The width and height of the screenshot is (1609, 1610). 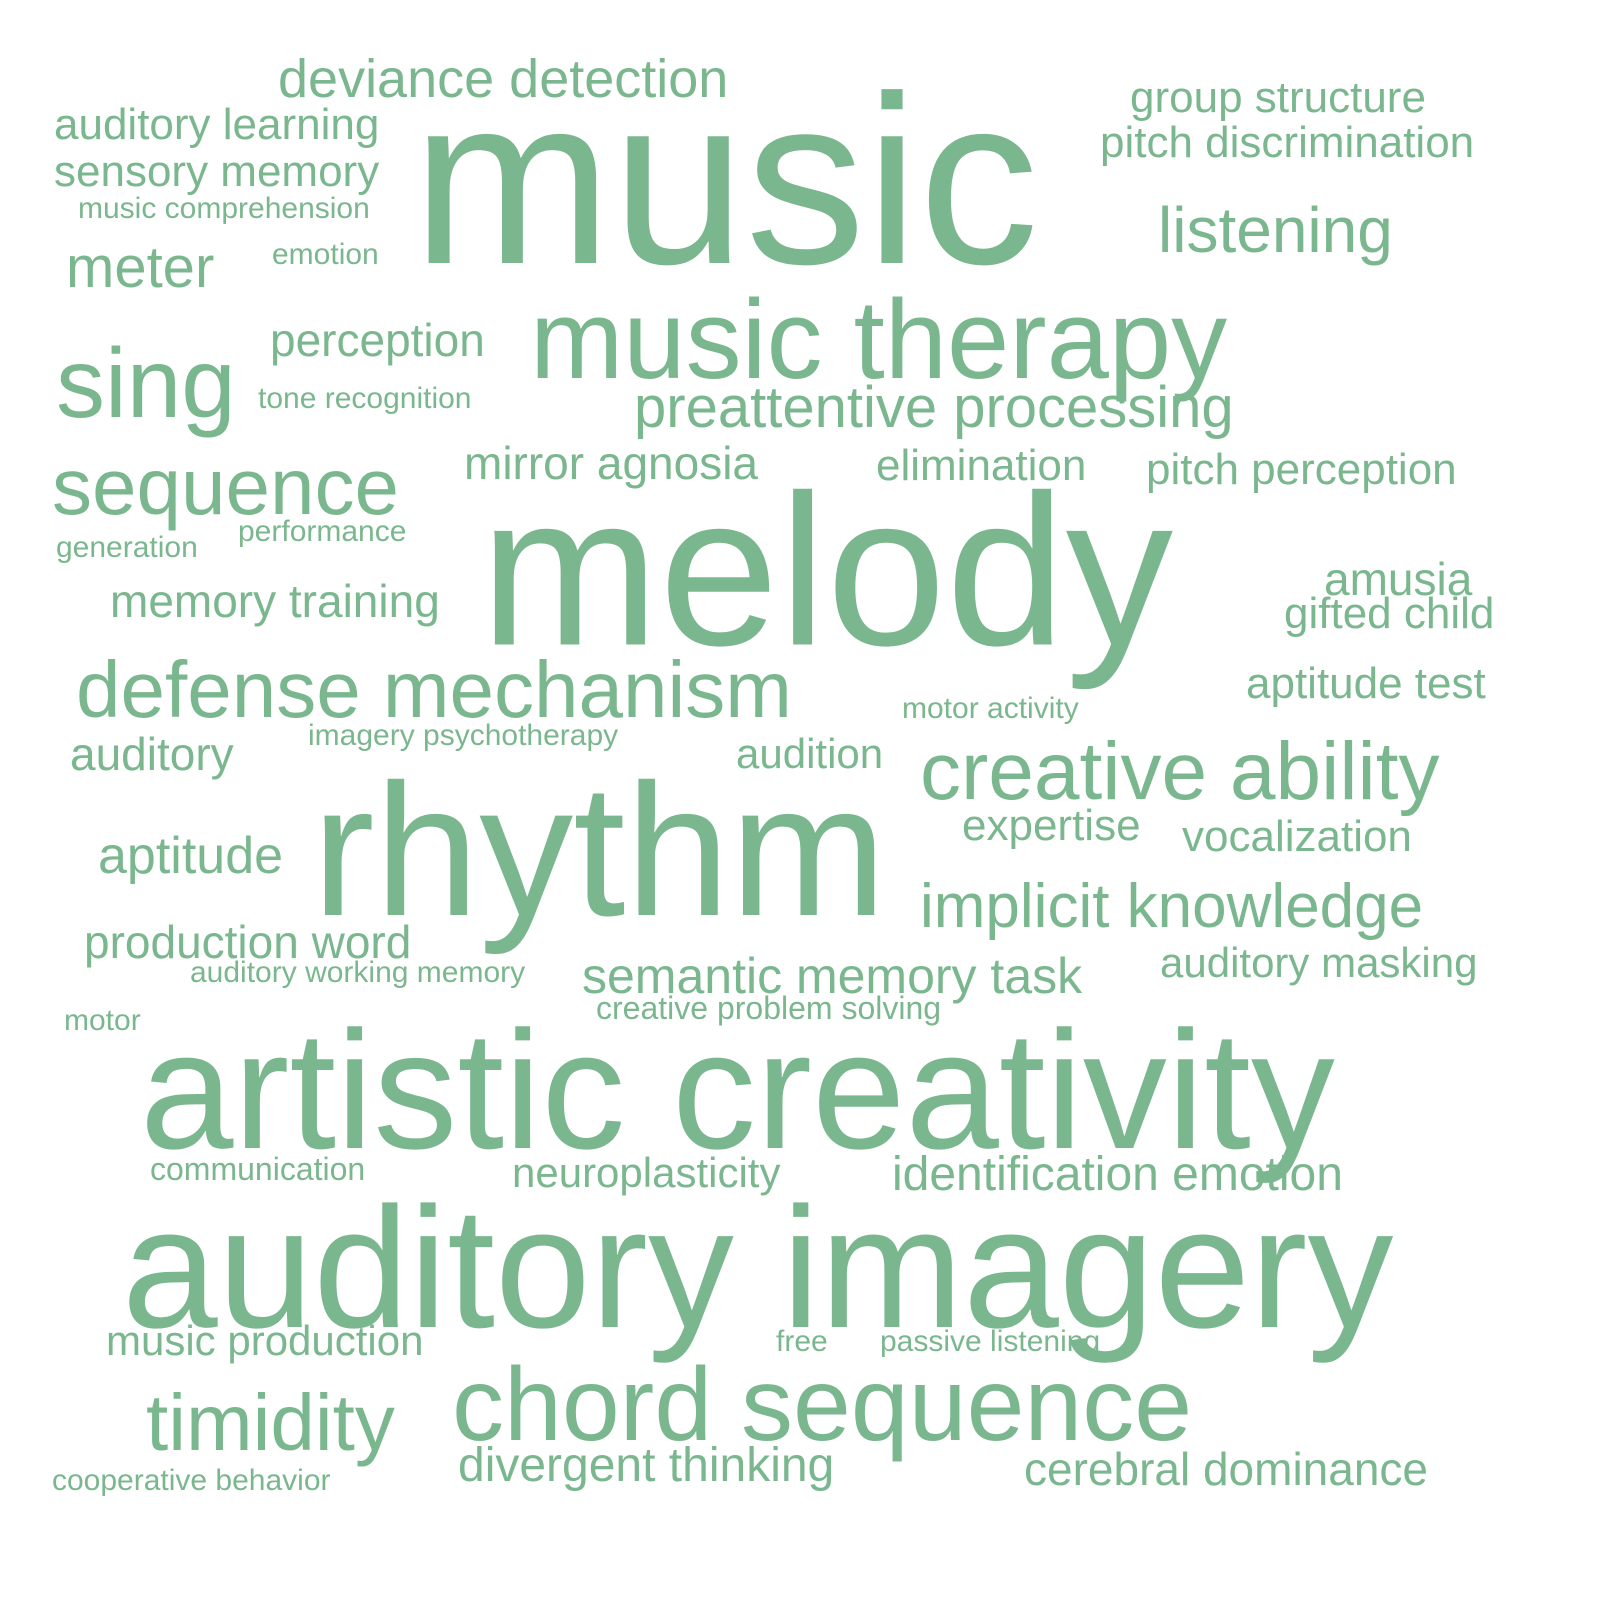 What do you see at coordinates (217, 124) in the screenshot?
I see `word-auditory-learning: auditory learning` at bounding box center [217, 124].